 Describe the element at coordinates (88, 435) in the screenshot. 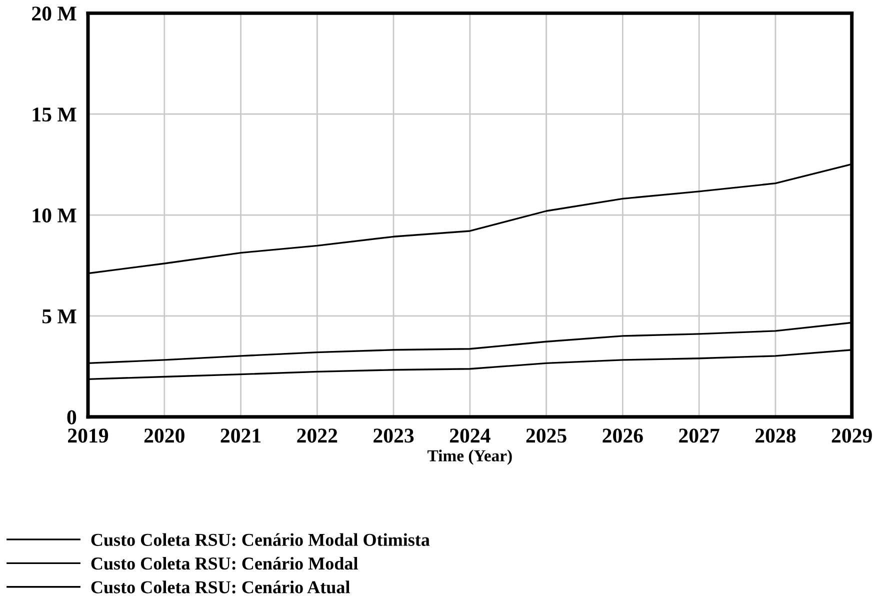

I see `x-tick-label: 2019` at that location.